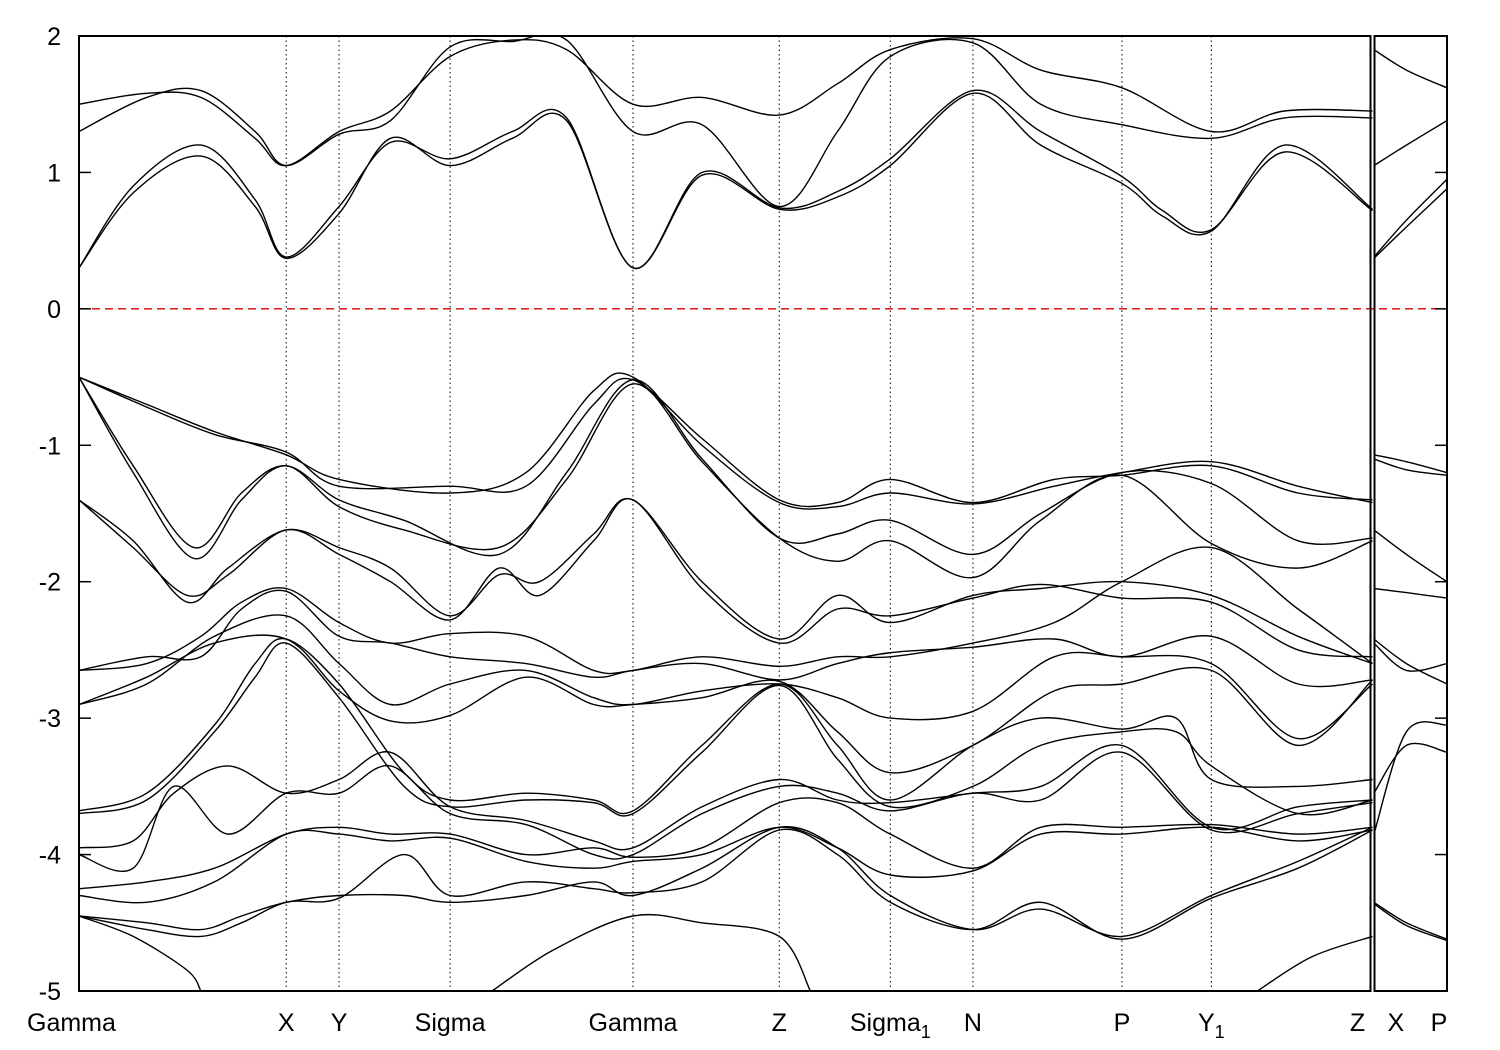 This screenshot has width=1500, height=1050. I want to click on kpoint-label-9: Y1, so click(1211, 1025).